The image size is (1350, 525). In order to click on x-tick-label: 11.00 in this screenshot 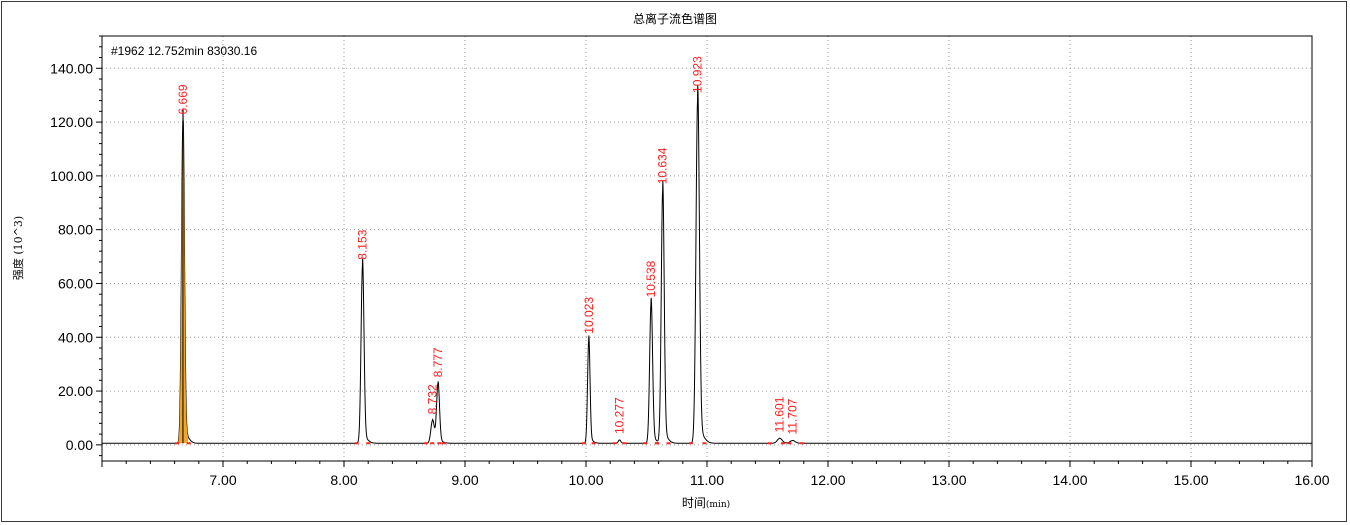, I will do `click(707, 480)`.